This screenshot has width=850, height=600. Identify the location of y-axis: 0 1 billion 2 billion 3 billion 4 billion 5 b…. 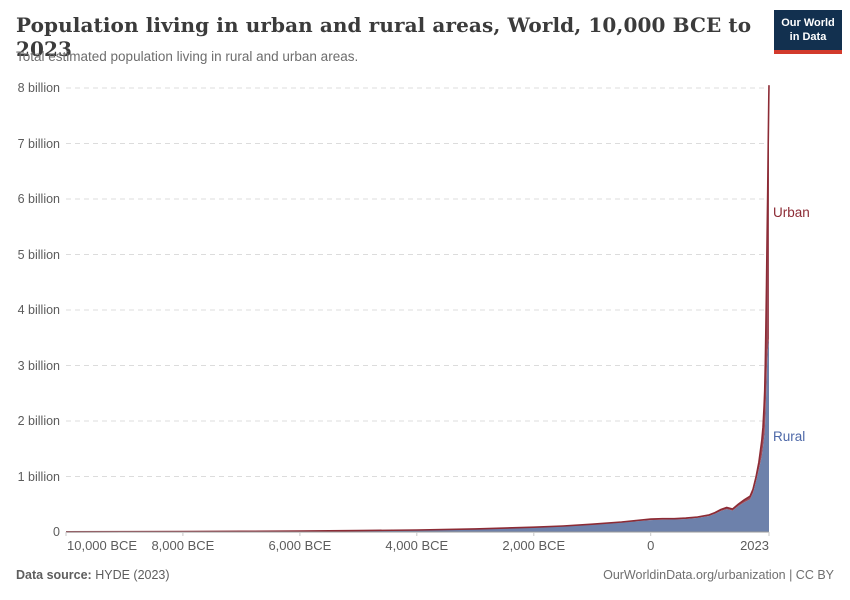
(30, 280).